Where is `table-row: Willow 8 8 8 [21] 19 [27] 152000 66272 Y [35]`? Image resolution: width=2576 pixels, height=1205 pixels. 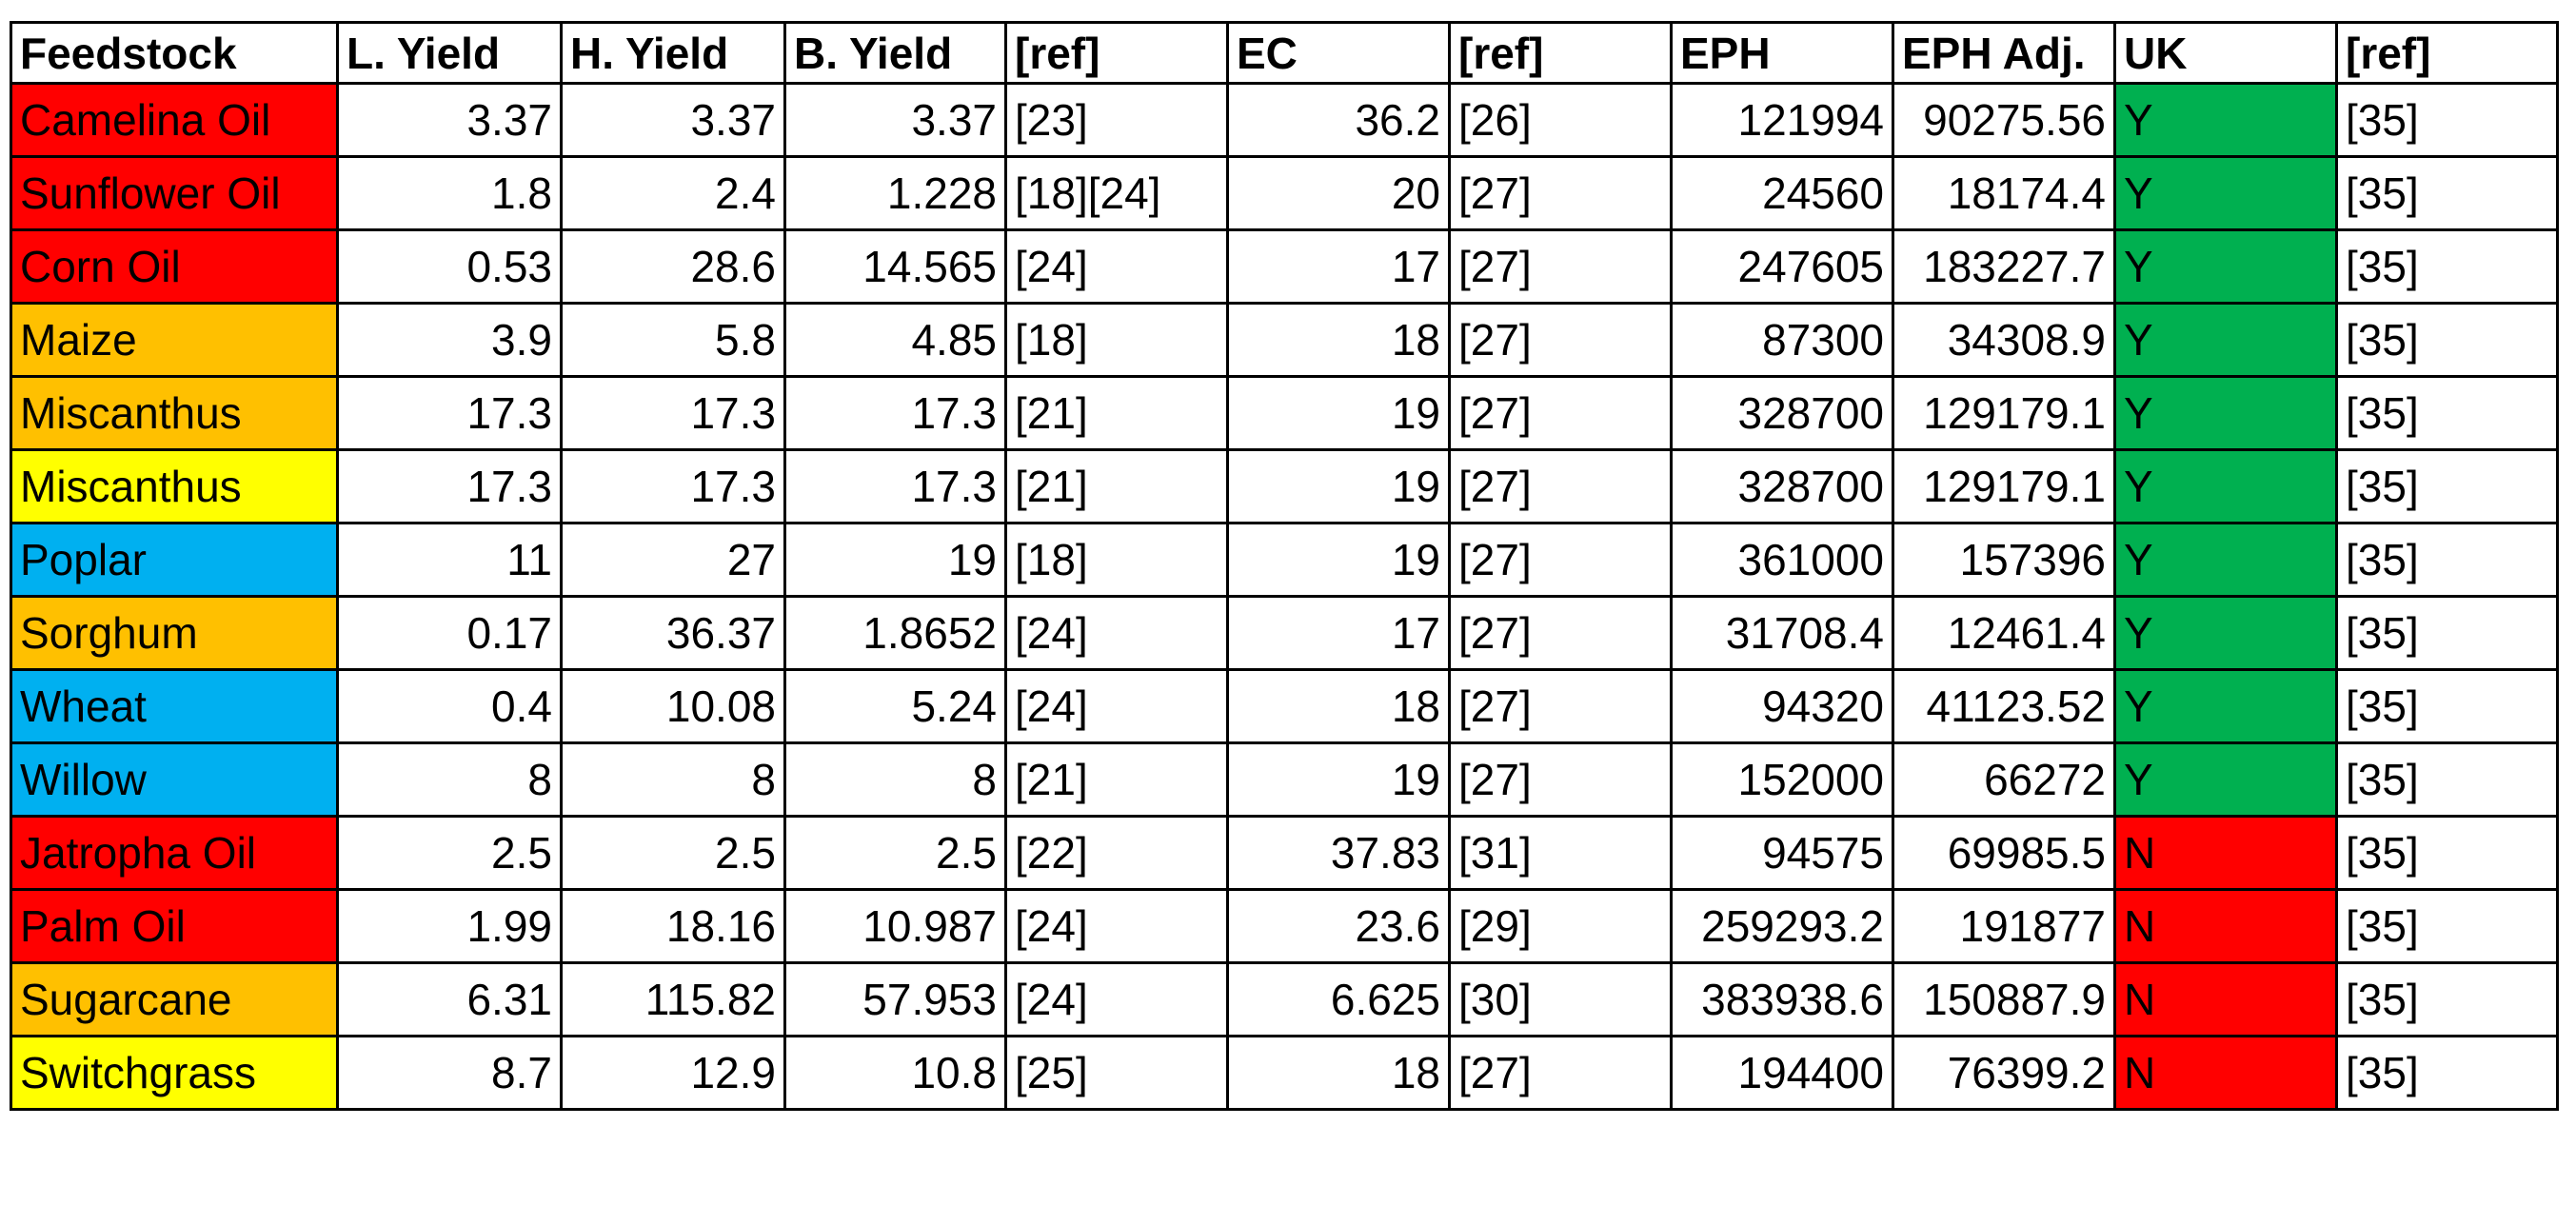 table-row: Willow 8 8 8 [21] 19 [27] 152000 66272 Y [35] is located at coordinates (1284, 780).